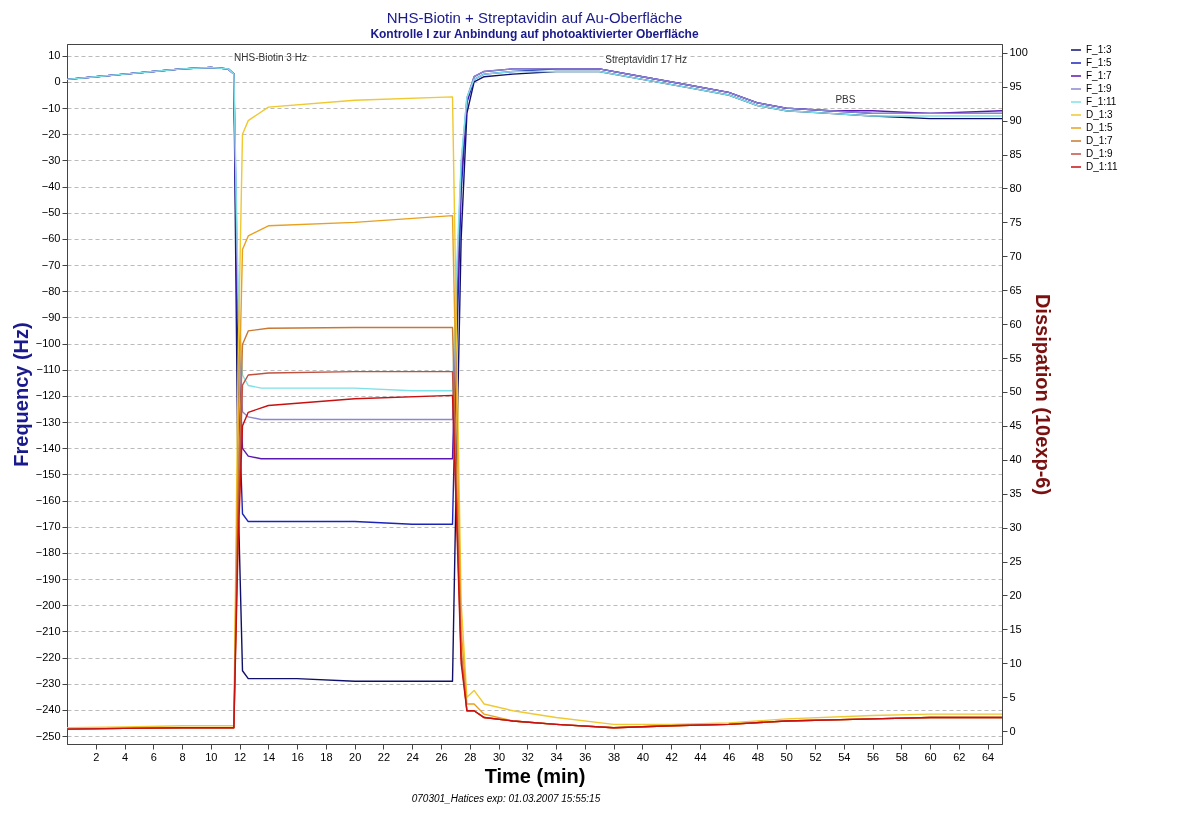 The image size is (1179, 832). What do you see at coordinates (1012, 696) in the screenshot?
I see `y2-tick-label: 5` at bounding box center [1012, 696].